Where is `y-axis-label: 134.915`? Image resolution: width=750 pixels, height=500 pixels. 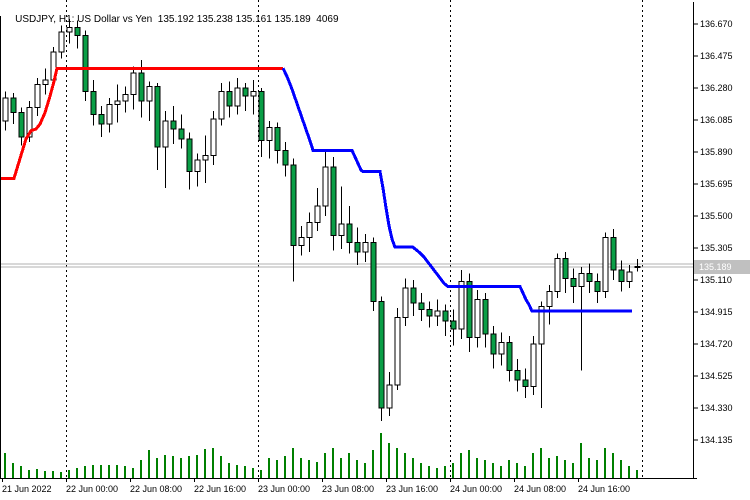
y-axis-label: 134.915 is located at coordinates (716, 312).